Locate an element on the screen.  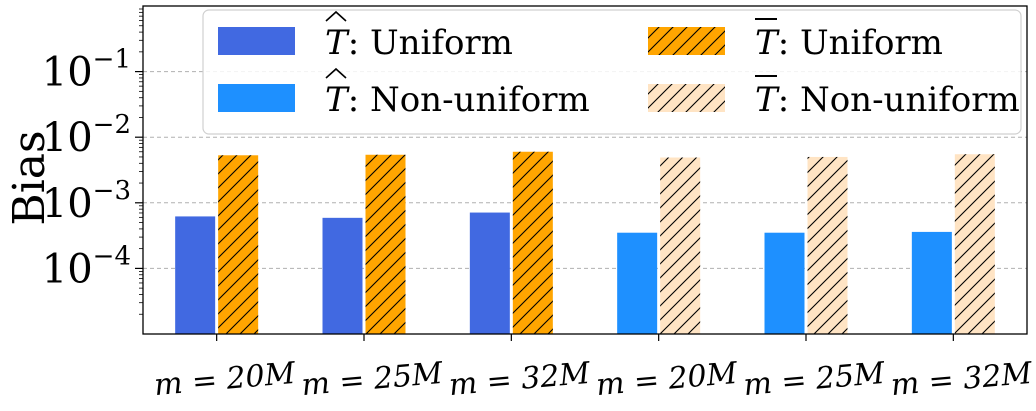
ytick-label: 10⁻¹ is located at coordinates (86, 70).